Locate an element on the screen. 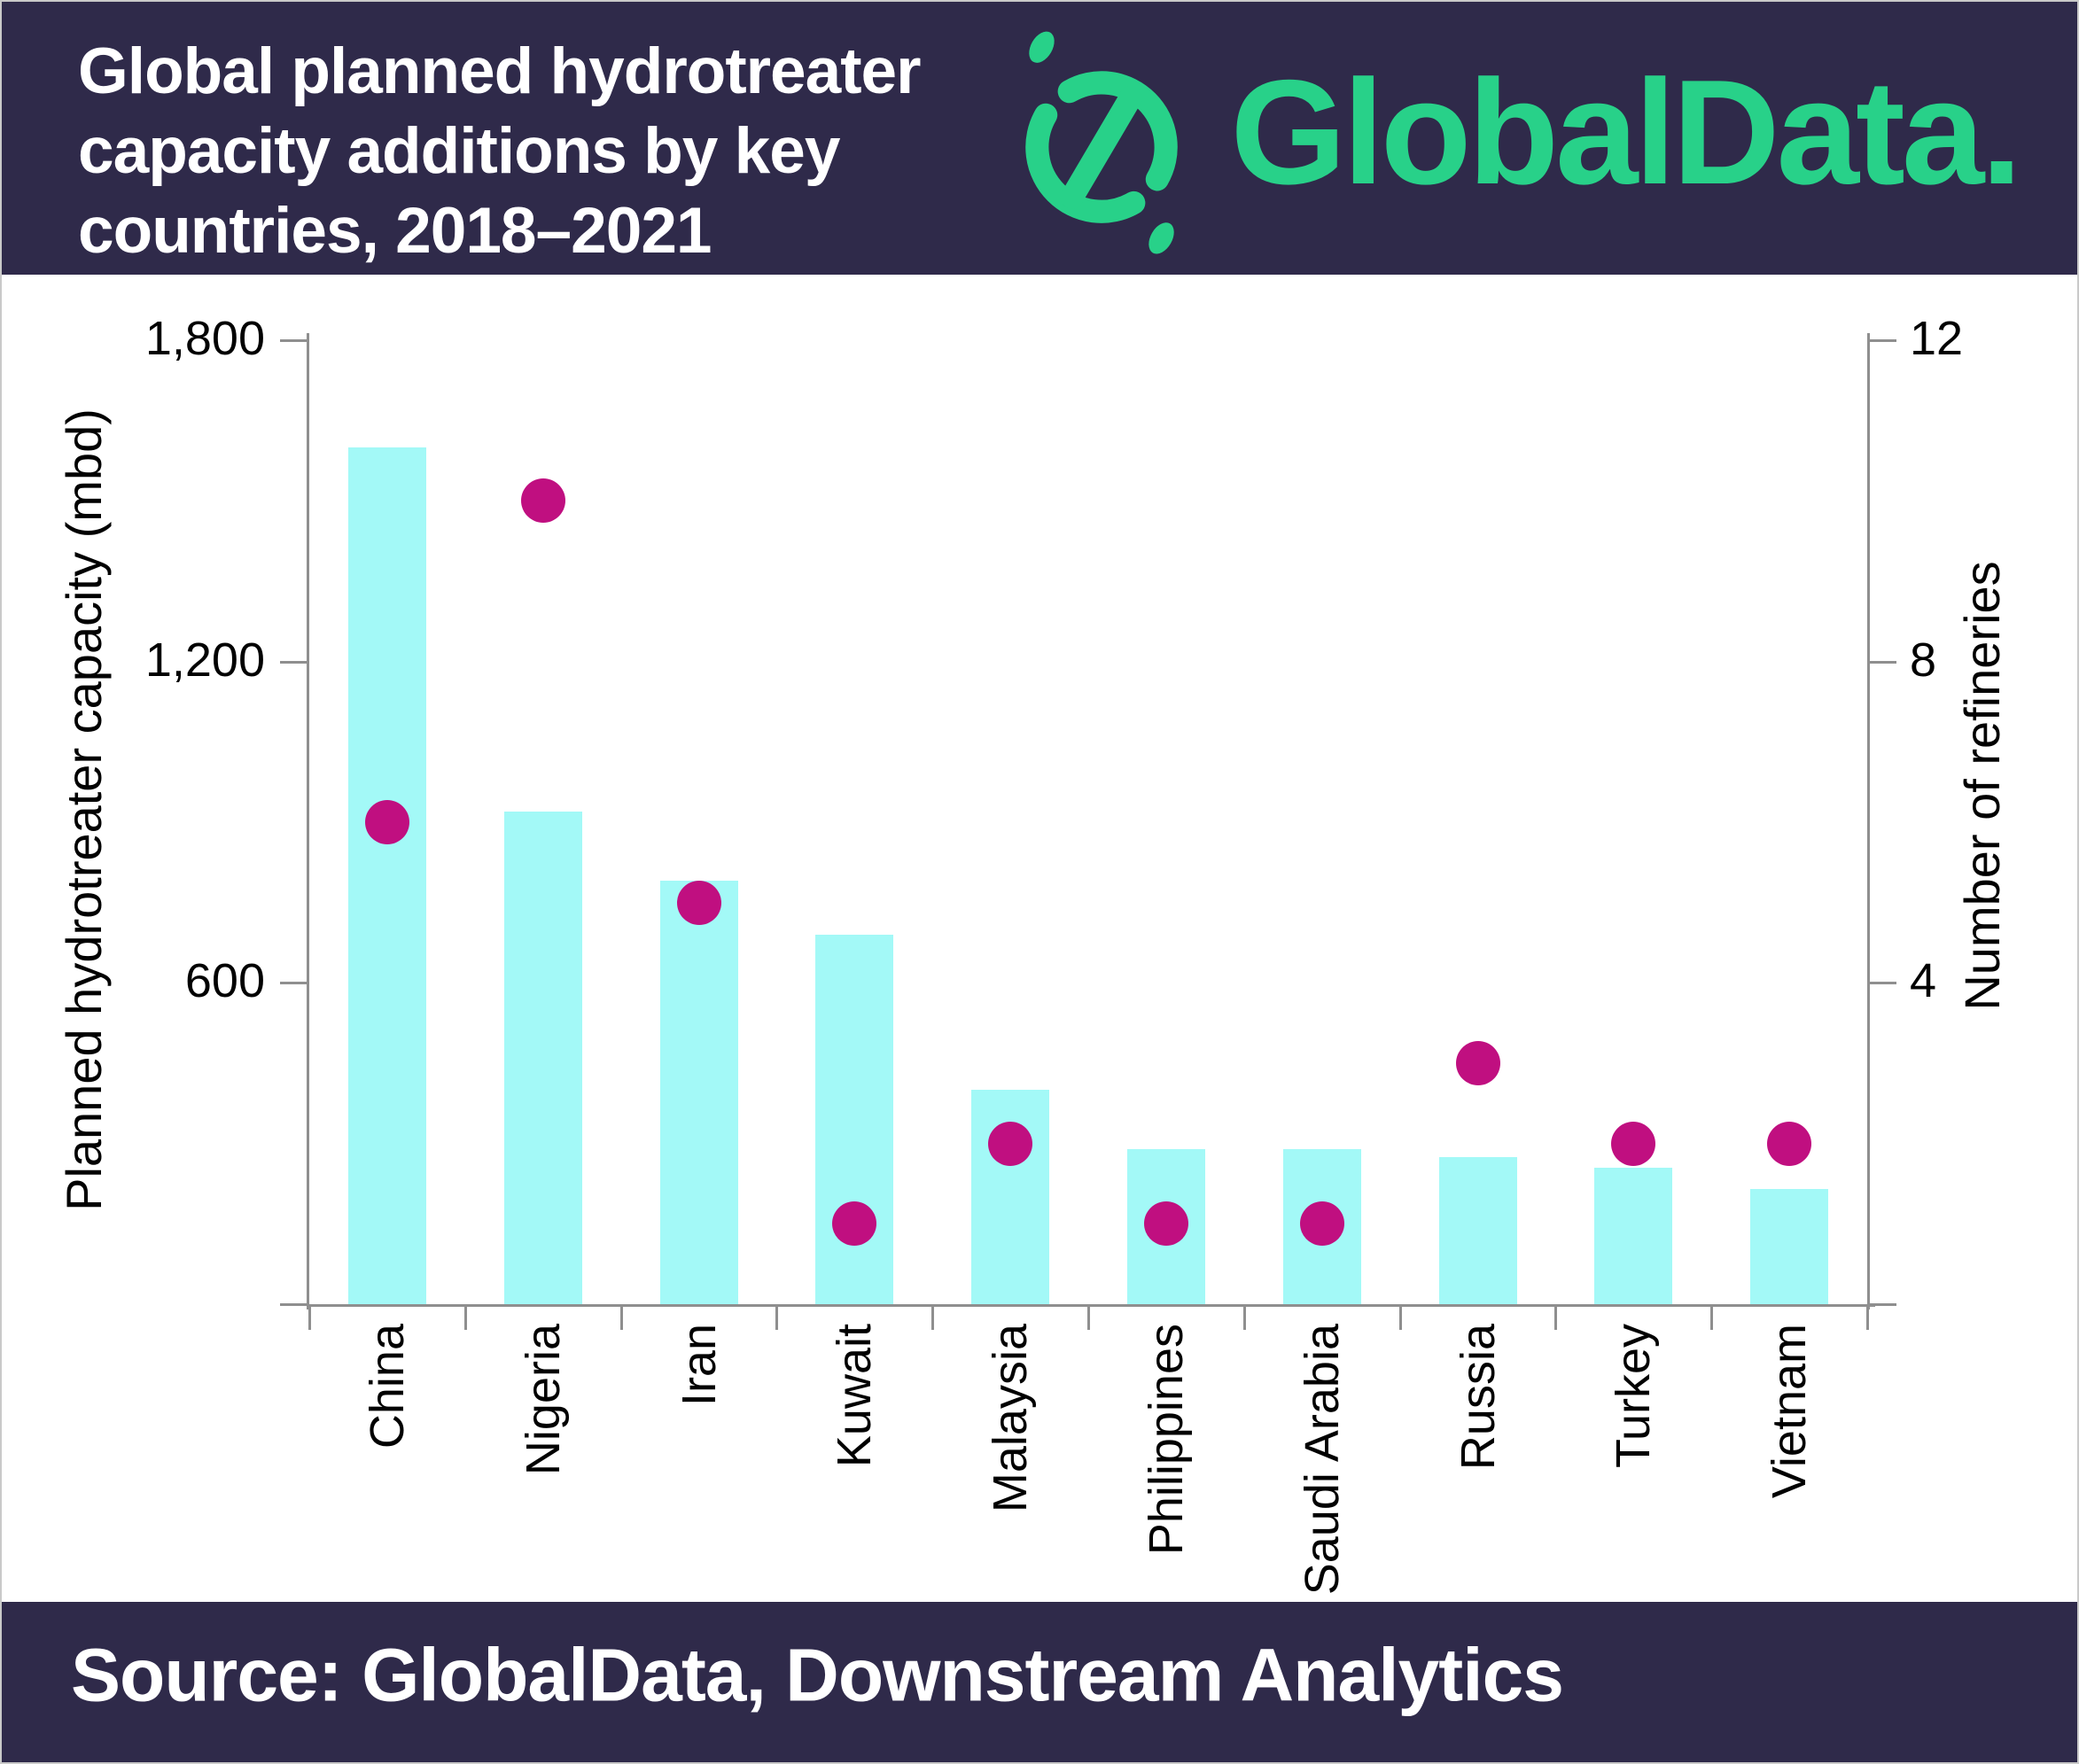  bar-china is located at coordinates (386, 875).